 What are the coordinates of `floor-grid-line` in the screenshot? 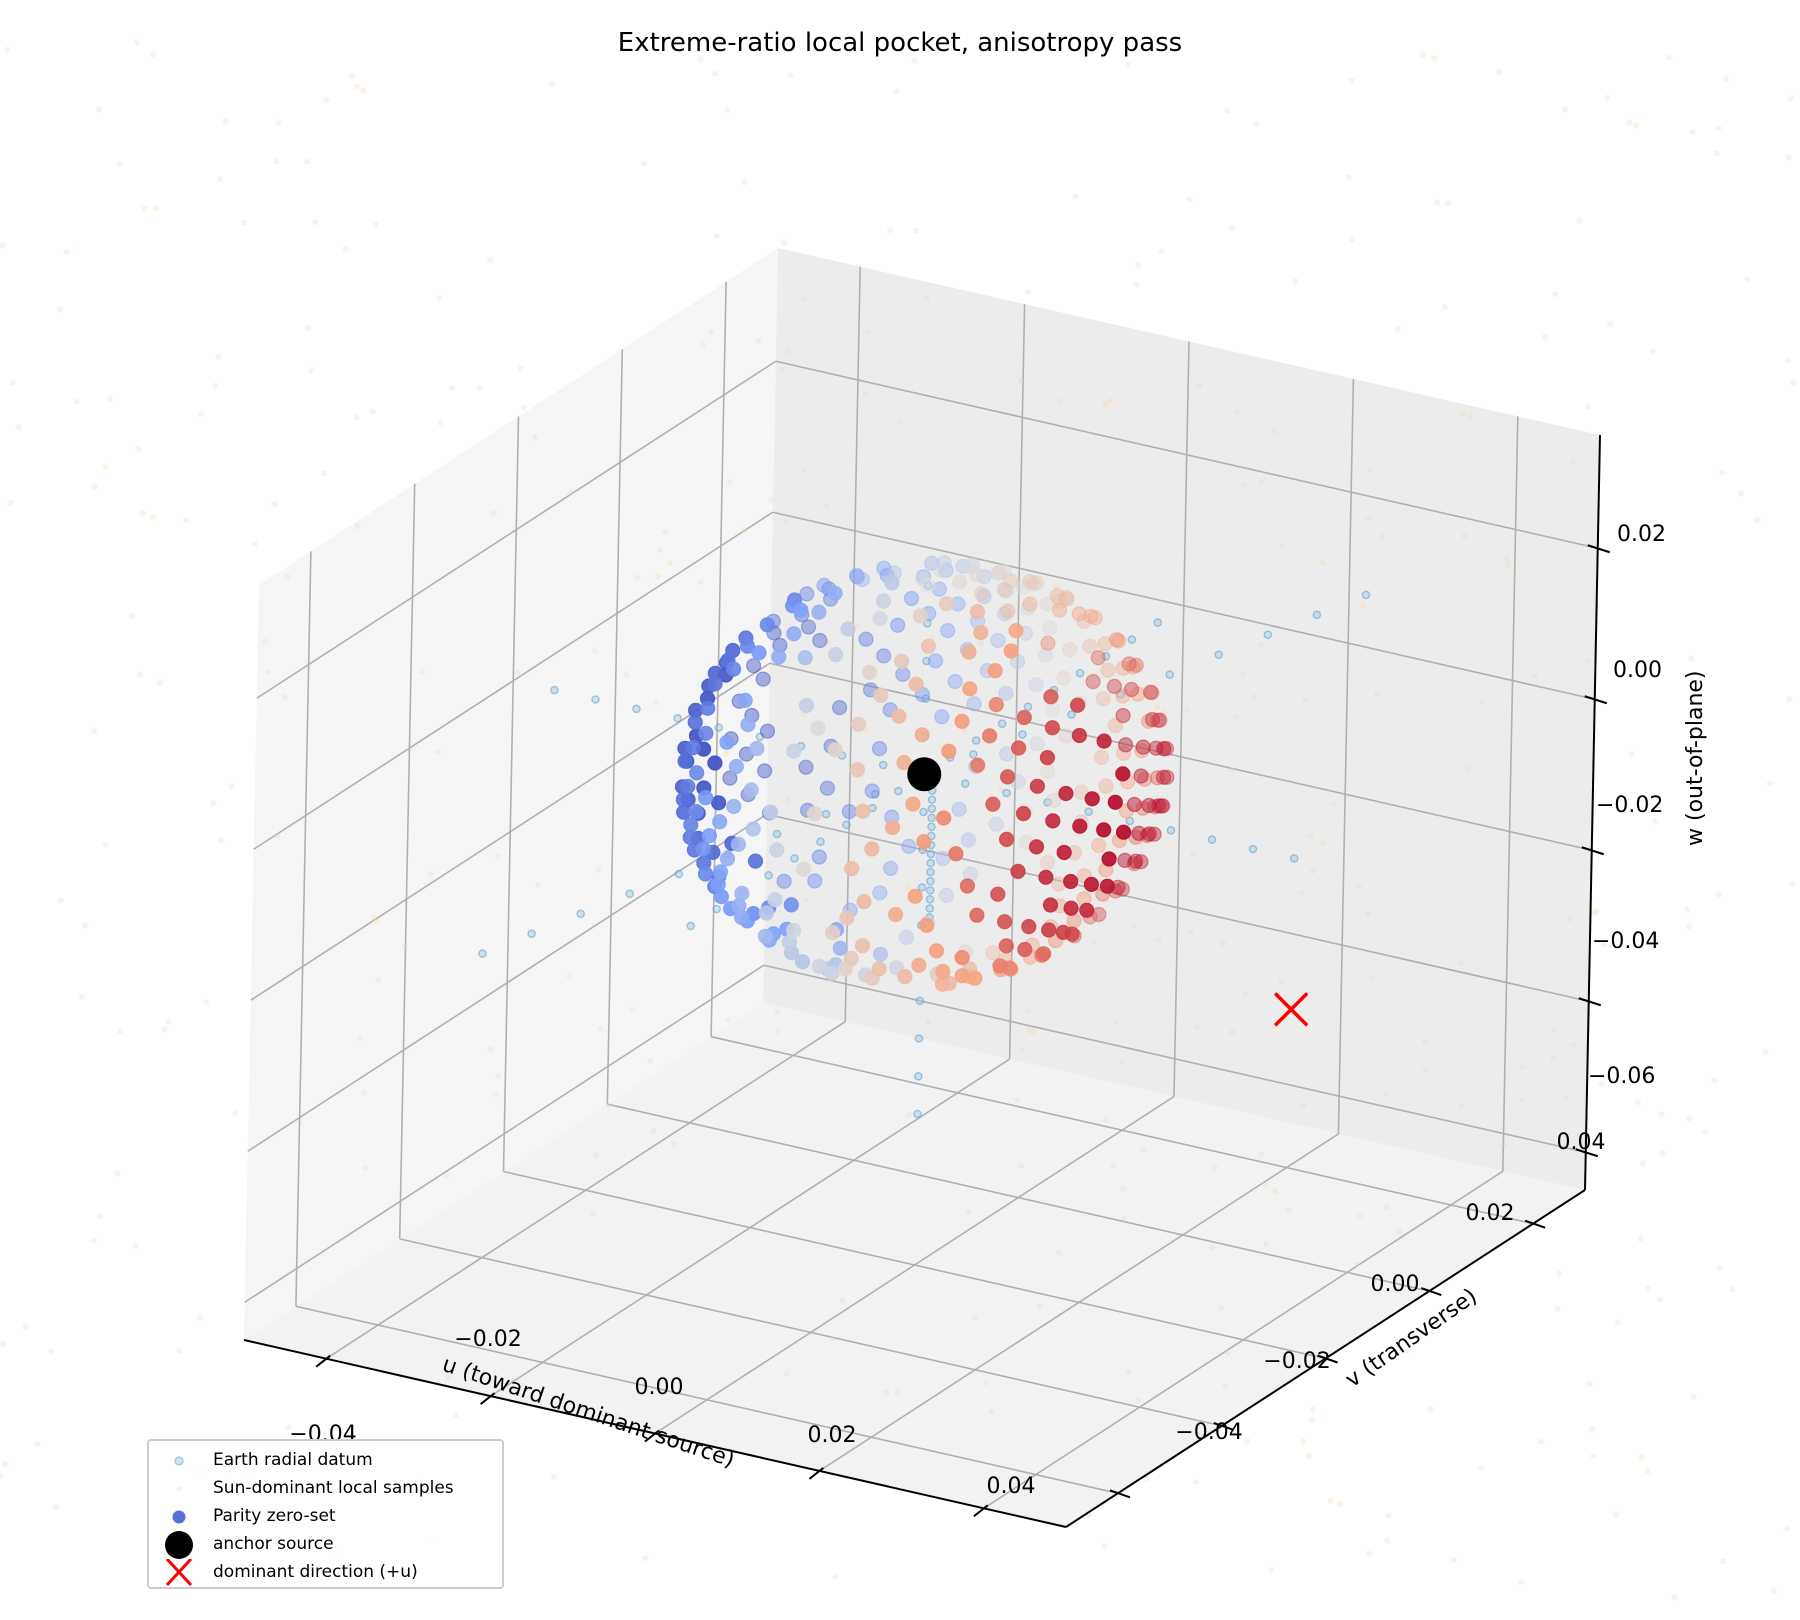 It's located at (1018, 1197).